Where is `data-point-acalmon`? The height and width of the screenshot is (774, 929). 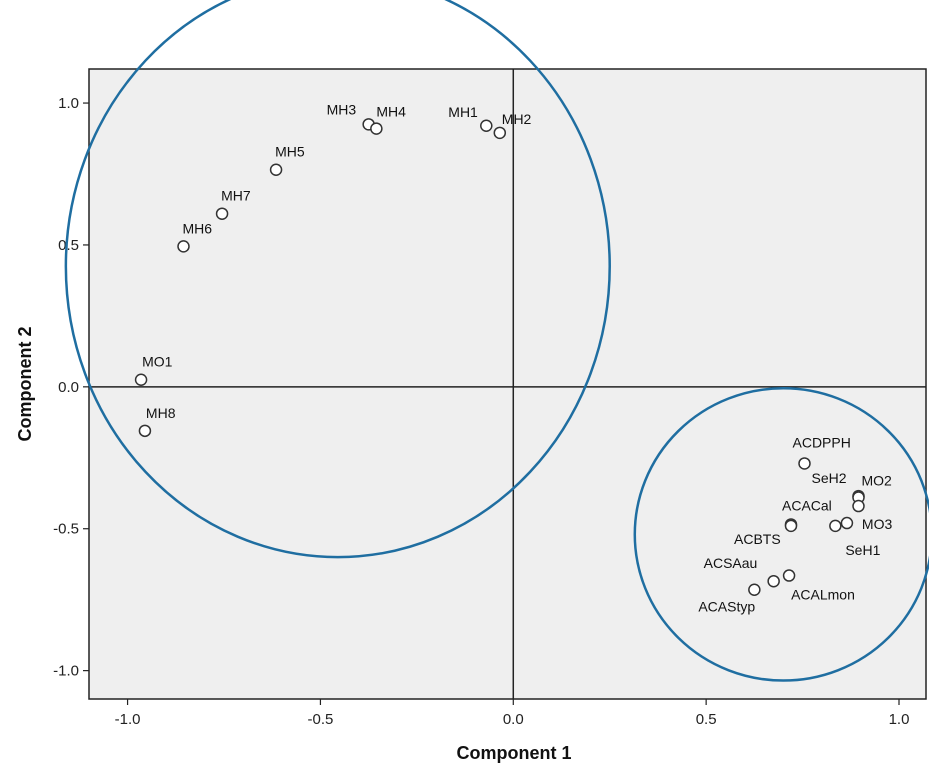 data-point-acalmon is located at coordinates (789, 575).